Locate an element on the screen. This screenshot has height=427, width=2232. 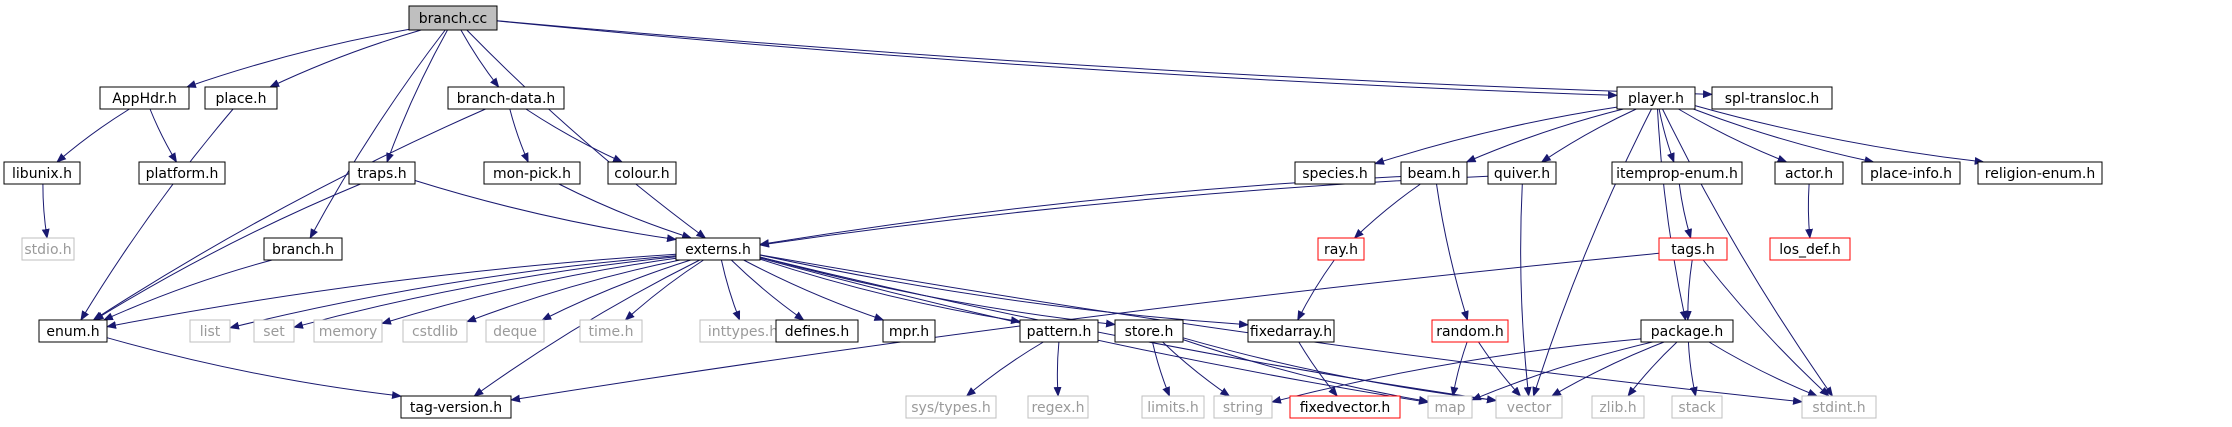
node-label-deque: deque is located at coordinates (515, 332).